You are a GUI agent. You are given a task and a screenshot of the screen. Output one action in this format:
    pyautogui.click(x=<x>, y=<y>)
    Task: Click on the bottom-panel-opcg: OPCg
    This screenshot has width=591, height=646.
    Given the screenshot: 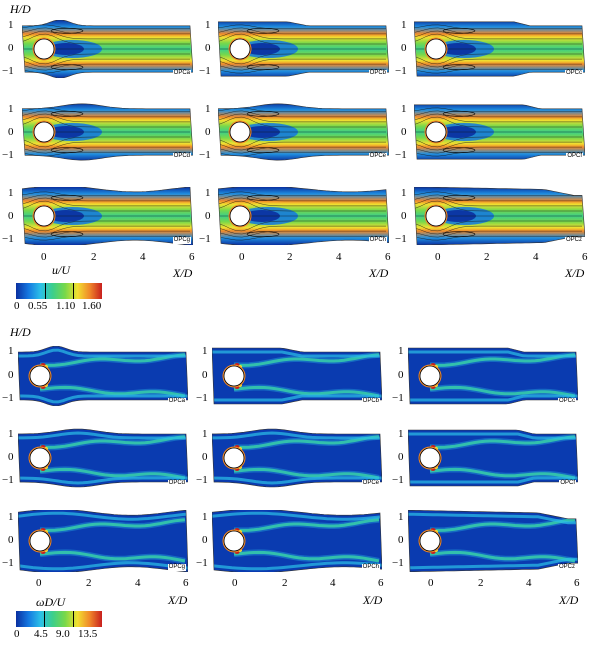 What is the action you would take?
    pyautogui.click(x=103, y=541)
    